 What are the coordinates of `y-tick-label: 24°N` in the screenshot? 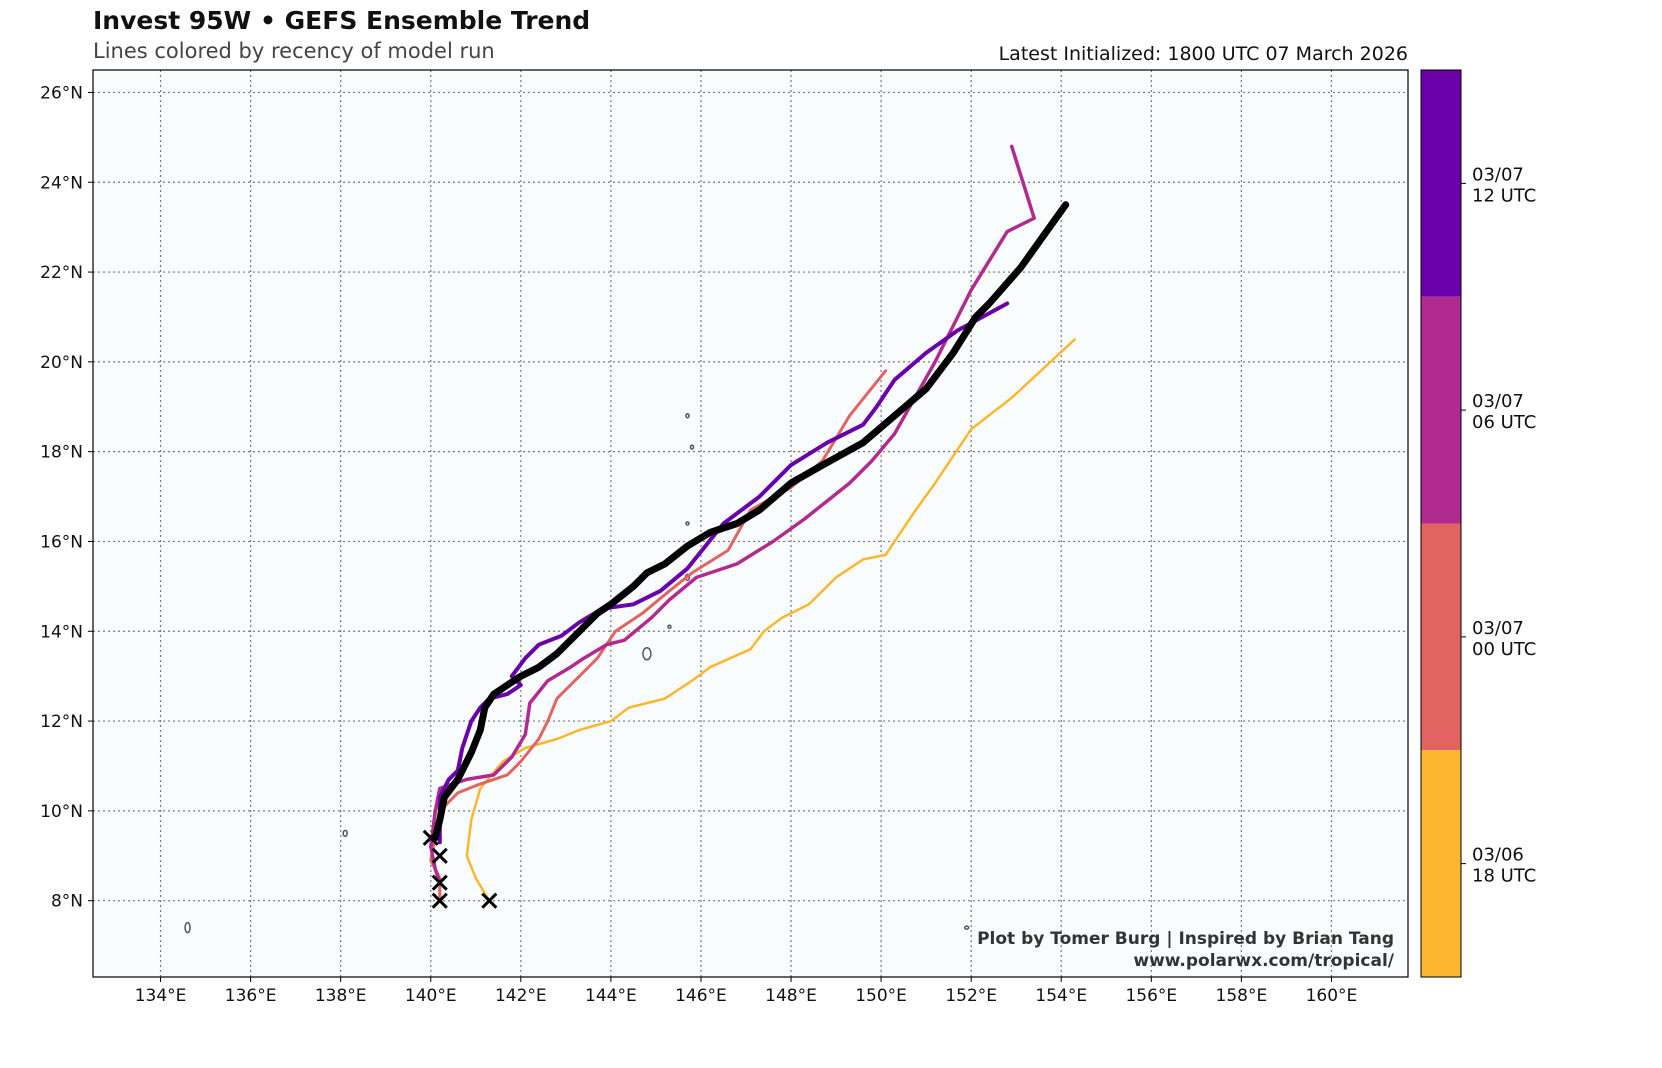 It's located at (61, 183).